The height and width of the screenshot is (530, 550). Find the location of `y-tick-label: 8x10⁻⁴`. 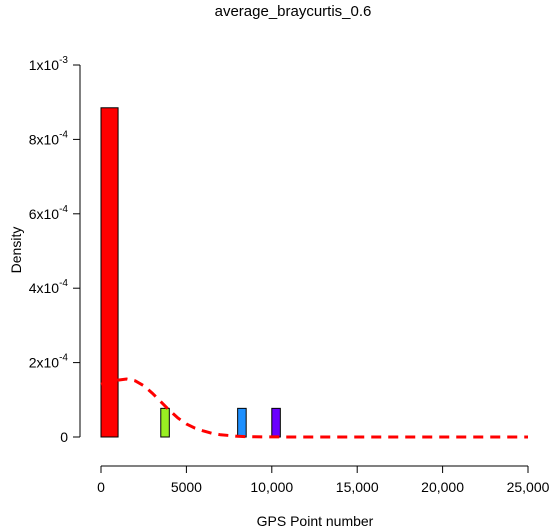

y-tick-label: 8x10⁻⁴ is located at coordinates (49, 138).